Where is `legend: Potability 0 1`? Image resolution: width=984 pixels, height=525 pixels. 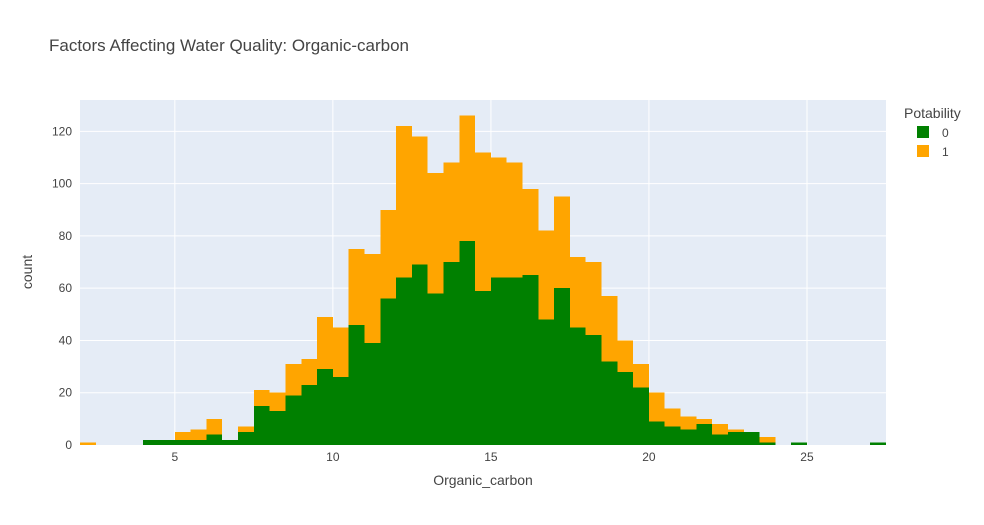
legend: Potability 0 1 is located at coordinates (932, 132).